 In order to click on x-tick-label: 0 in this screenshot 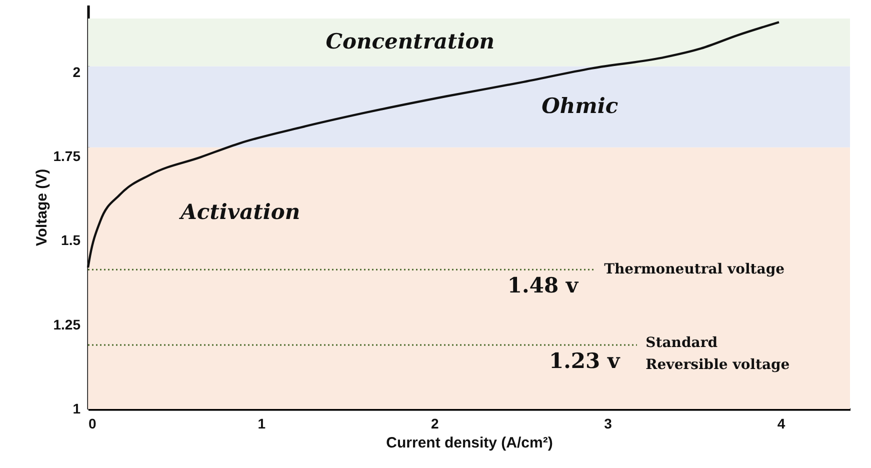, I will do `click(92, 424)`.